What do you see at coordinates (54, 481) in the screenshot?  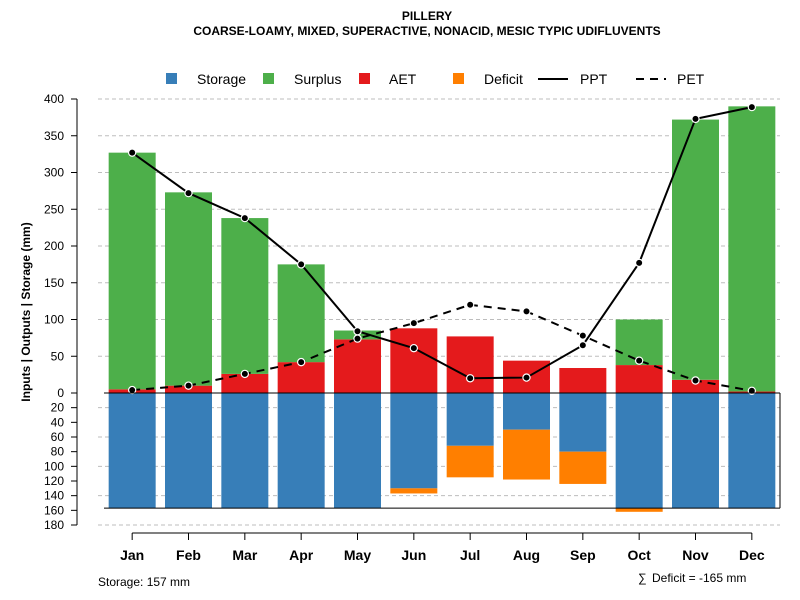 I see `y-tick-label-lower-120: 120` at bounding box center [54, 481].